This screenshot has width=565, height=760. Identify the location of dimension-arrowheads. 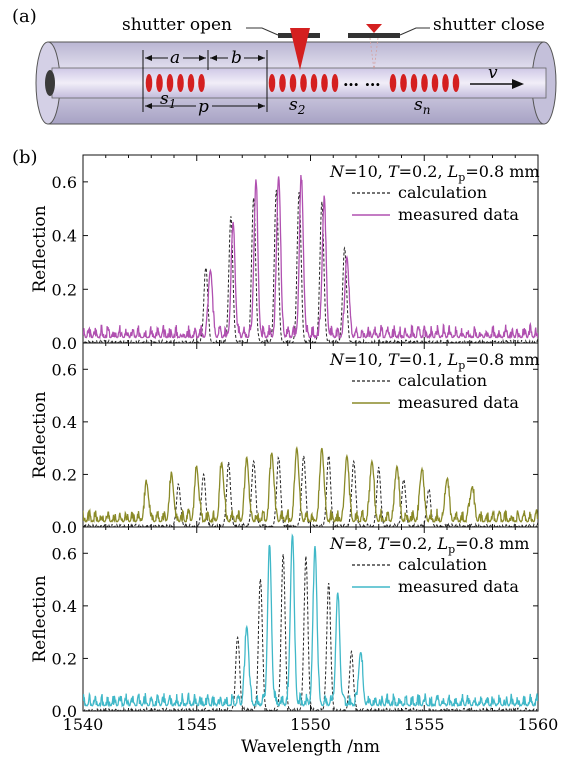
(205, 82).